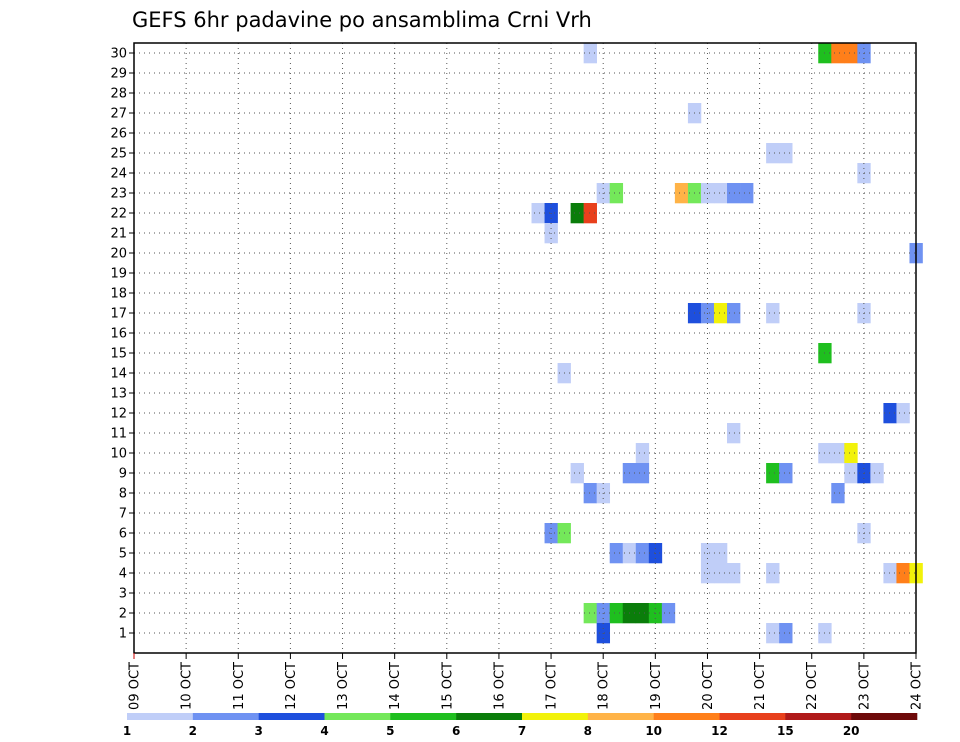 The width and height of the screenshot is (960, 742). What do you see at coordinates (118, 154) in the screenshot?
I see `y-tick-label: 25` at bounding box center [118, 154].